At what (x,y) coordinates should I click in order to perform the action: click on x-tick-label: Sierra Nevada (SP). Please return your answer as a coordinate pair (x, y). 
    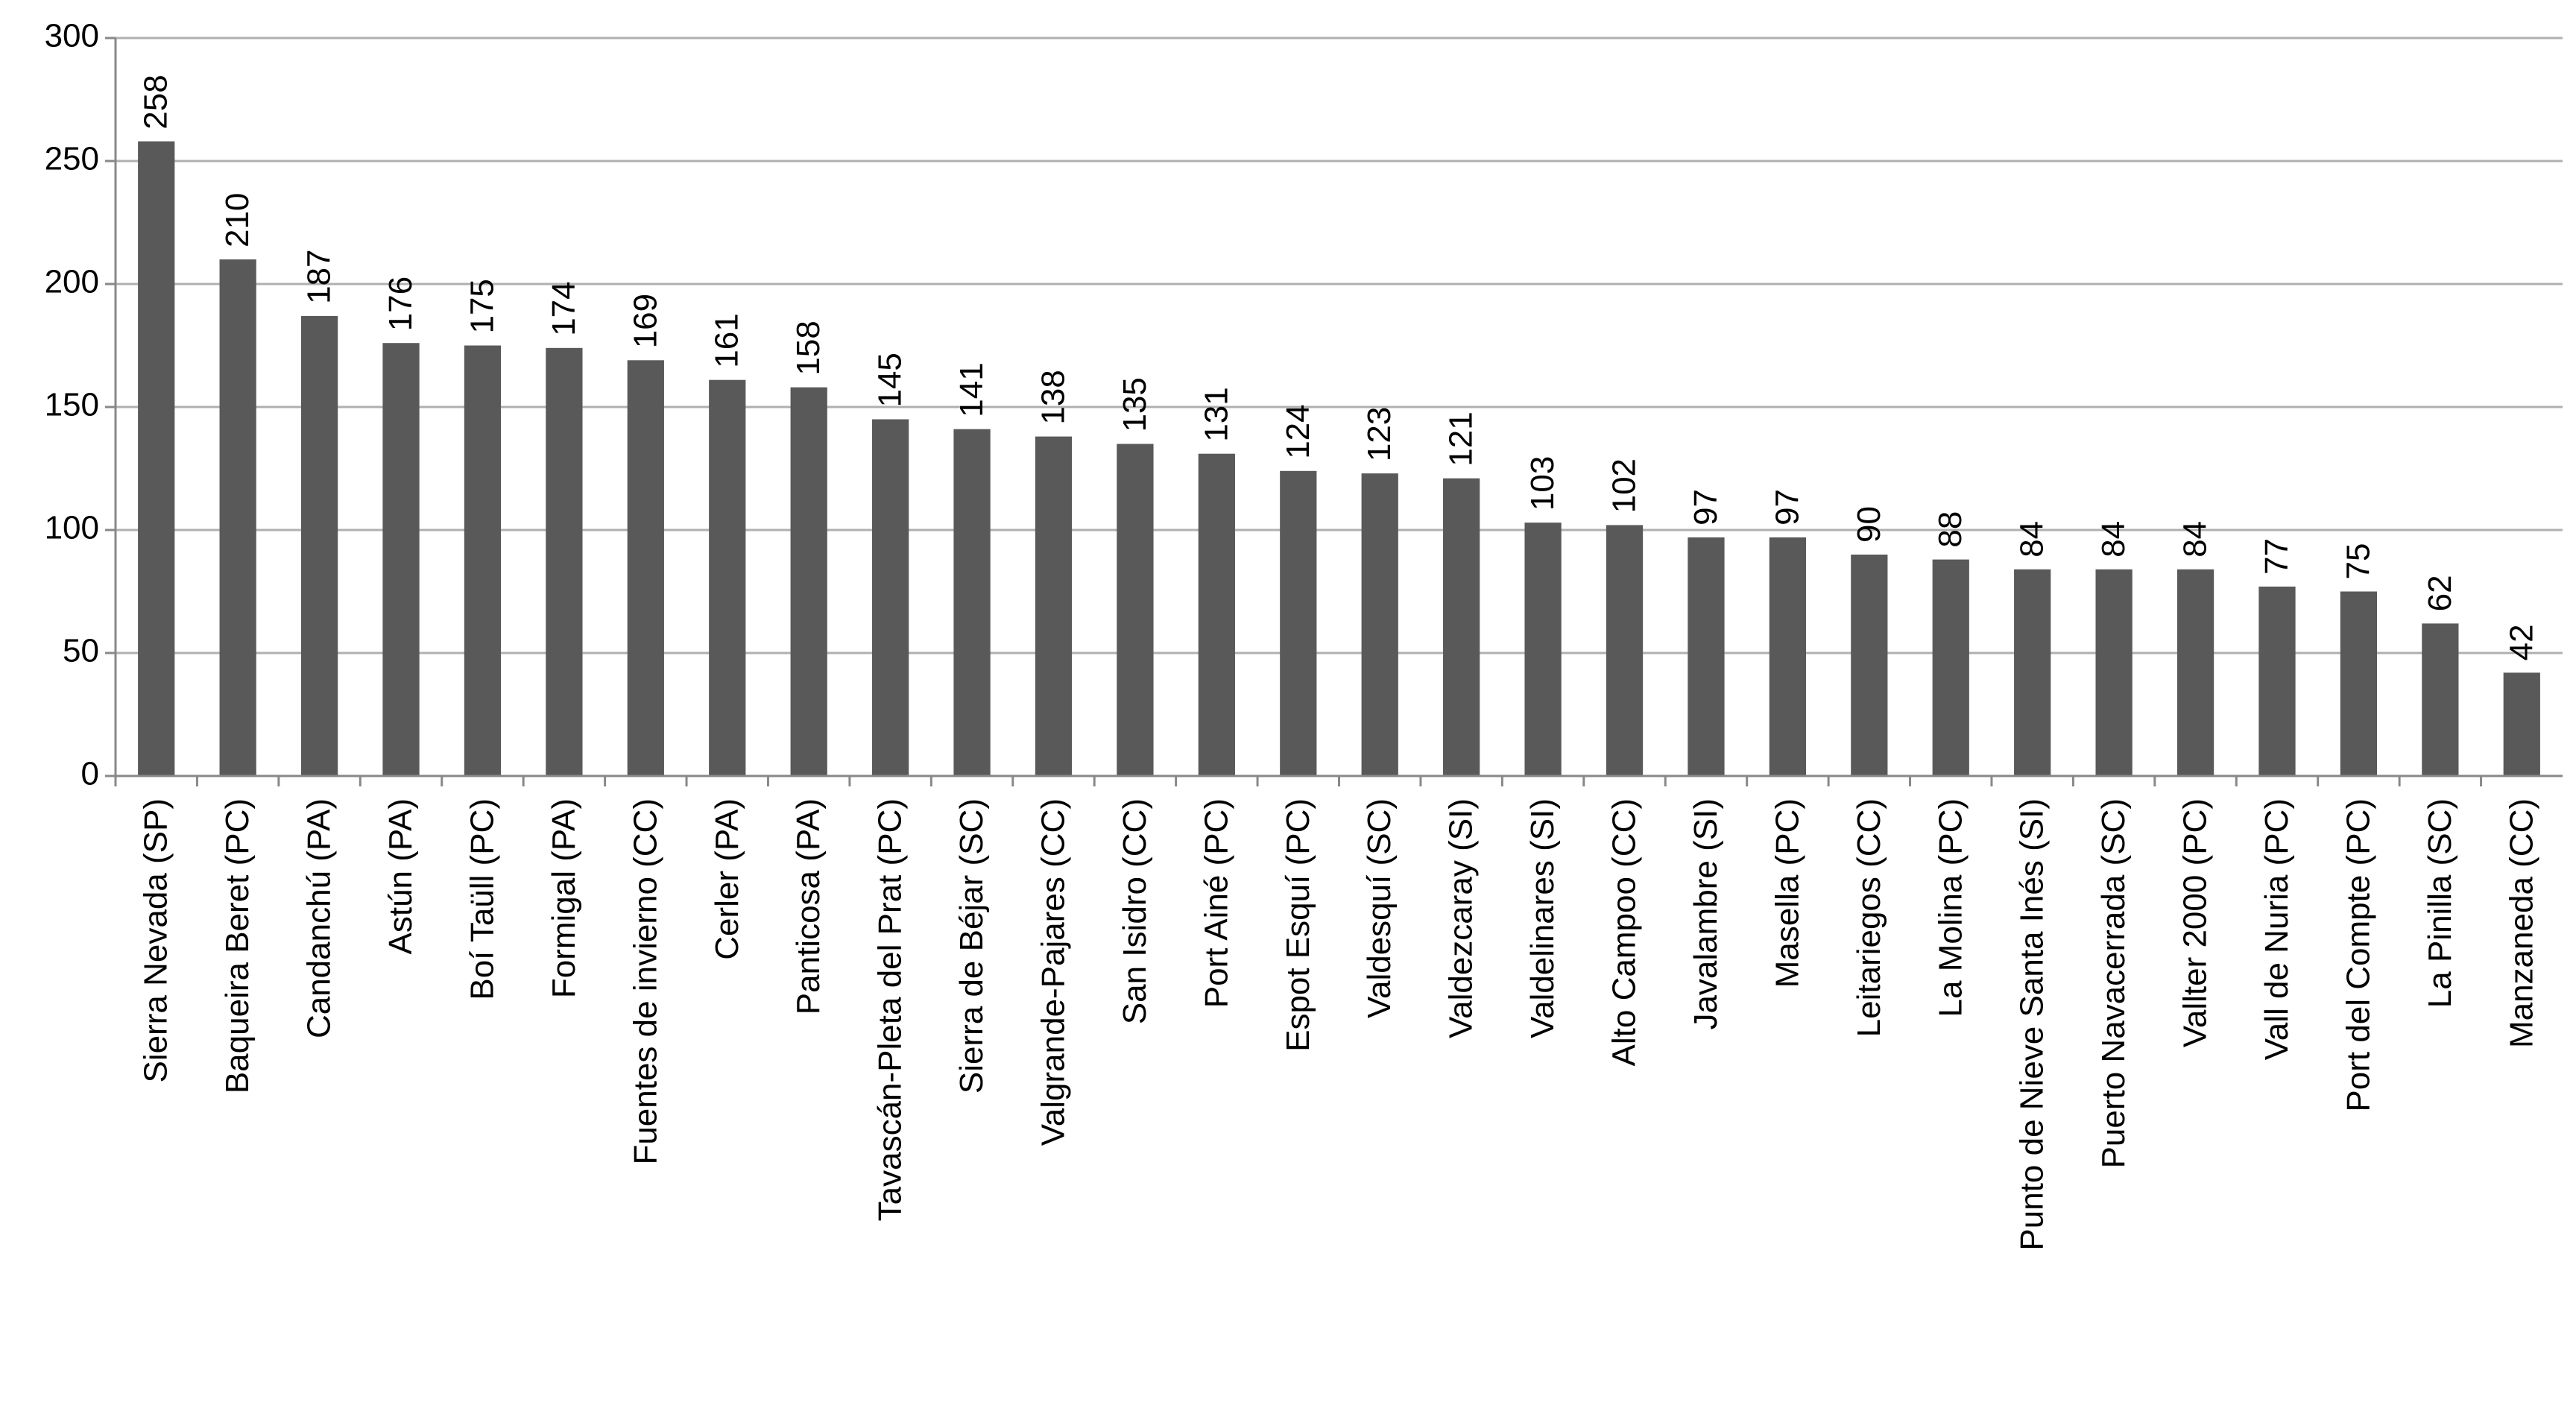
    Looking at the image, I should click on (156, 940).